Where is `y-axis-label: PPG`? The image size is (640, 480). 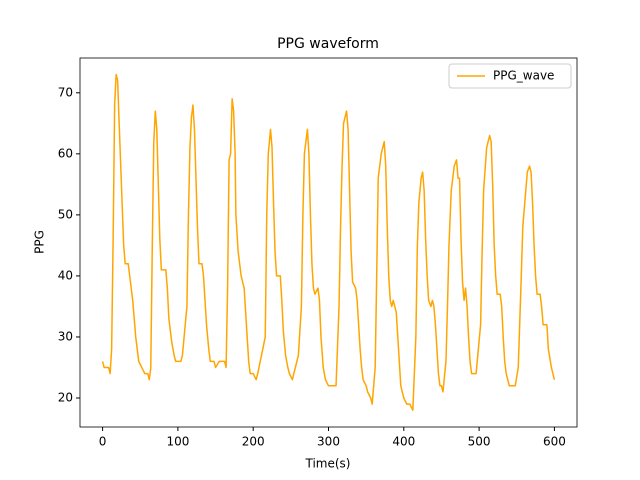 y-axis-label: PPG is located at coordinates (40, 242).